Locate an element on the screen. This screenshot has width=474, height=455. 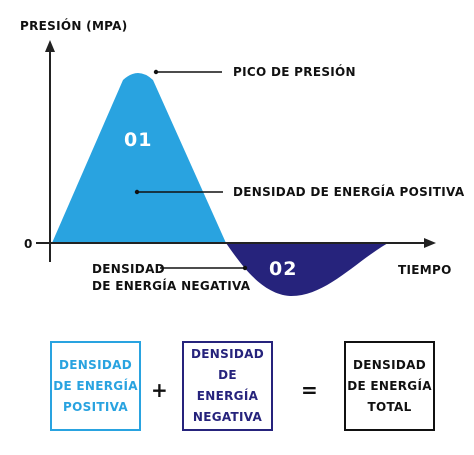
equal-operator: = is located at coordinates (309, 390).